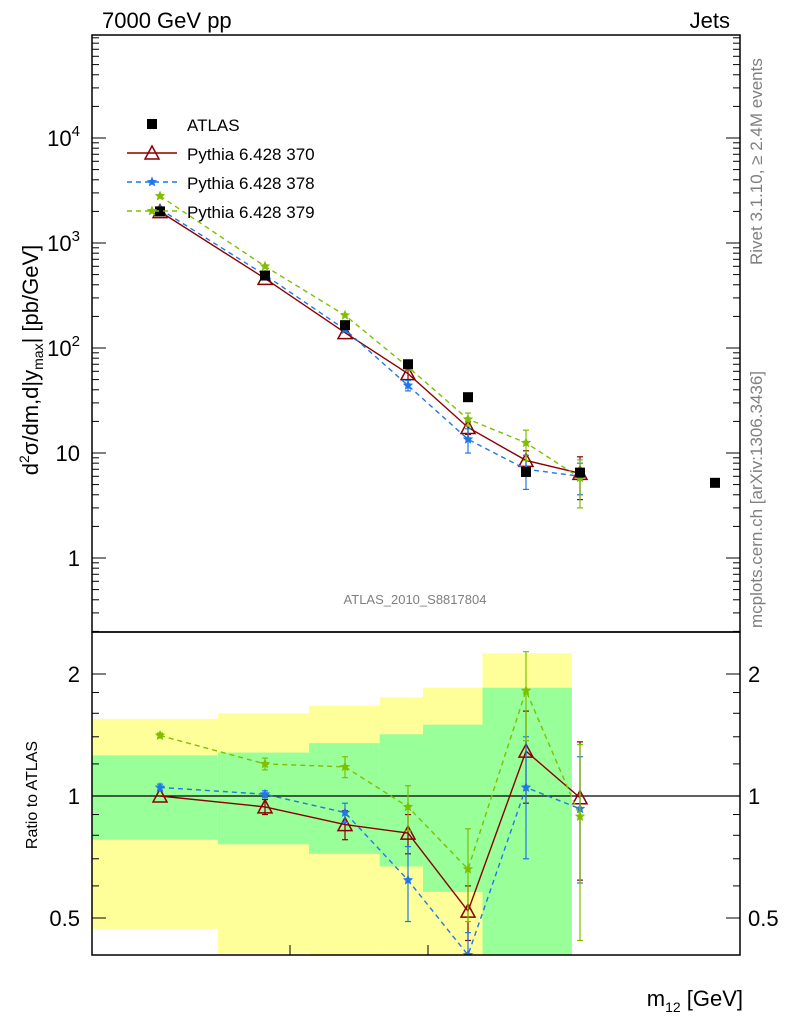  I want to click on x-axis-label: m12 [GeV], so click(695, 1000).